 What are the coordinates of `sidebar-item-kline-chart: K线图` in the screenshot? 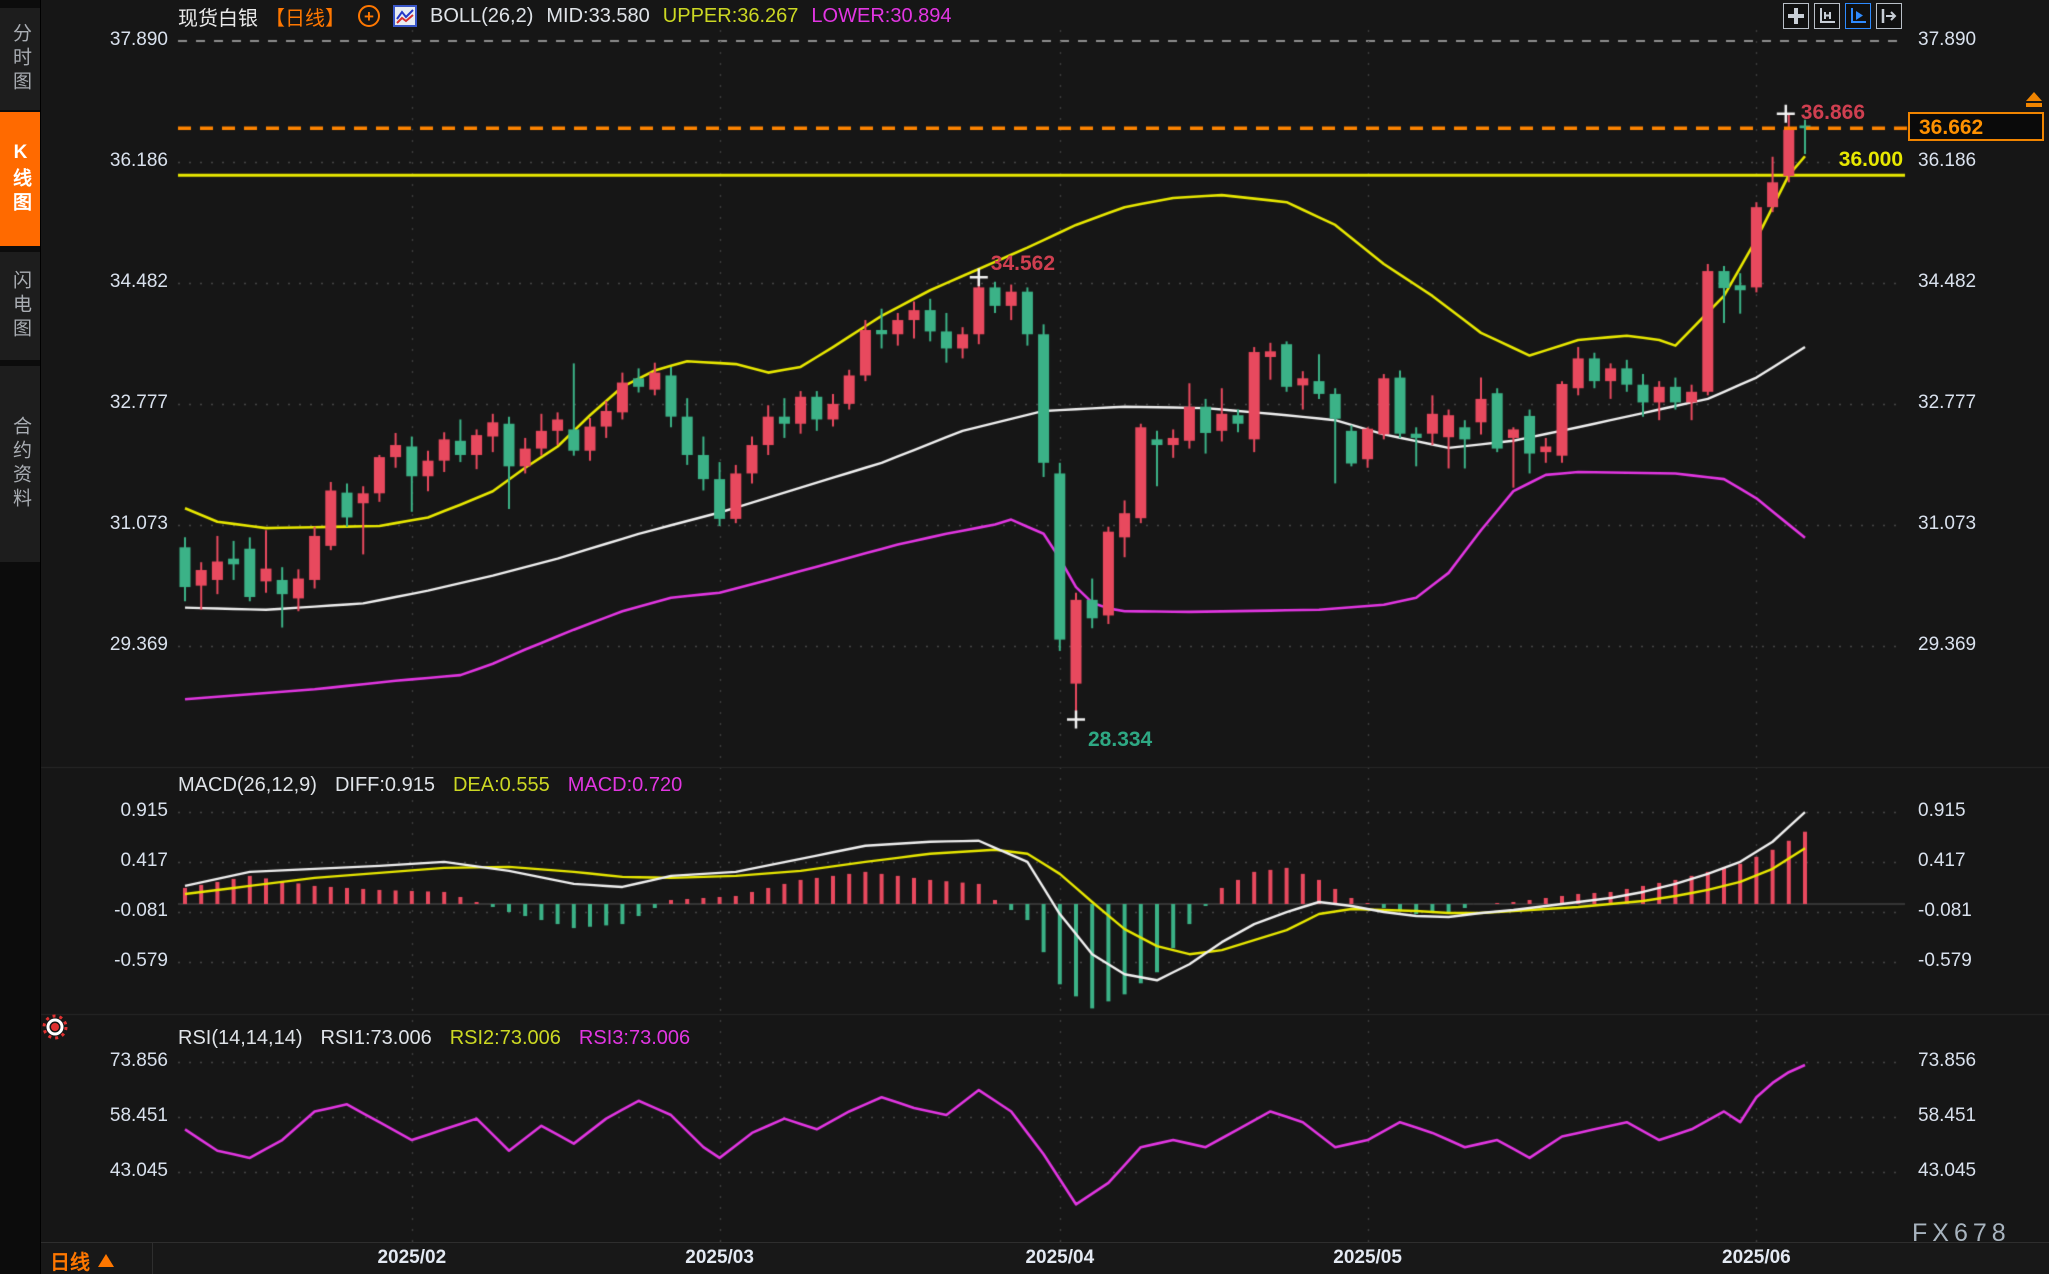 It's located at (20, 179).